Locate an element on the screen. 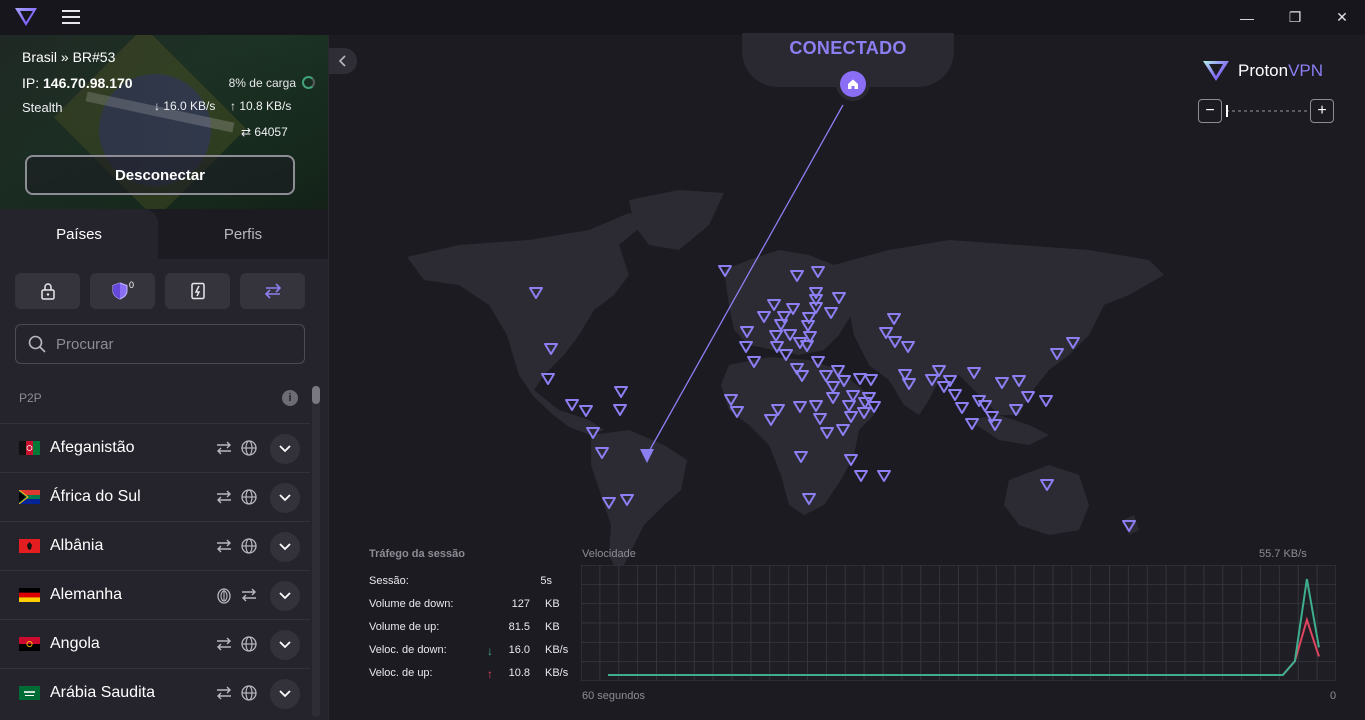 The image size is (1365, 720). search-input is located at coordinates (171, 344).